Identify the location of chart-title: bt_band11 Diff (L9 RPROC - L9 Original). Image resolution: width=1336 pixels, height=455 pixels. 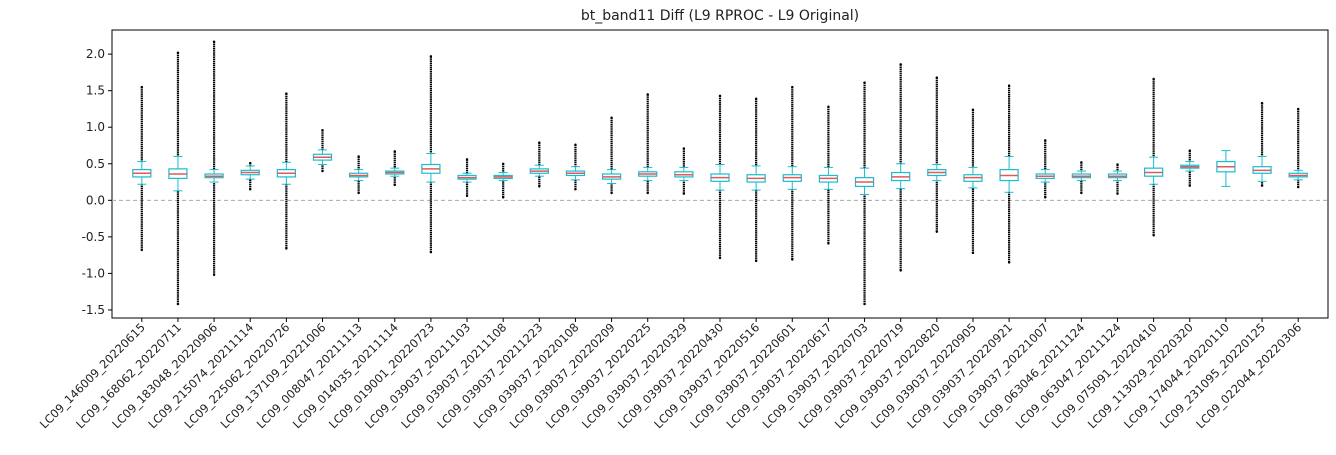
(720, 16).